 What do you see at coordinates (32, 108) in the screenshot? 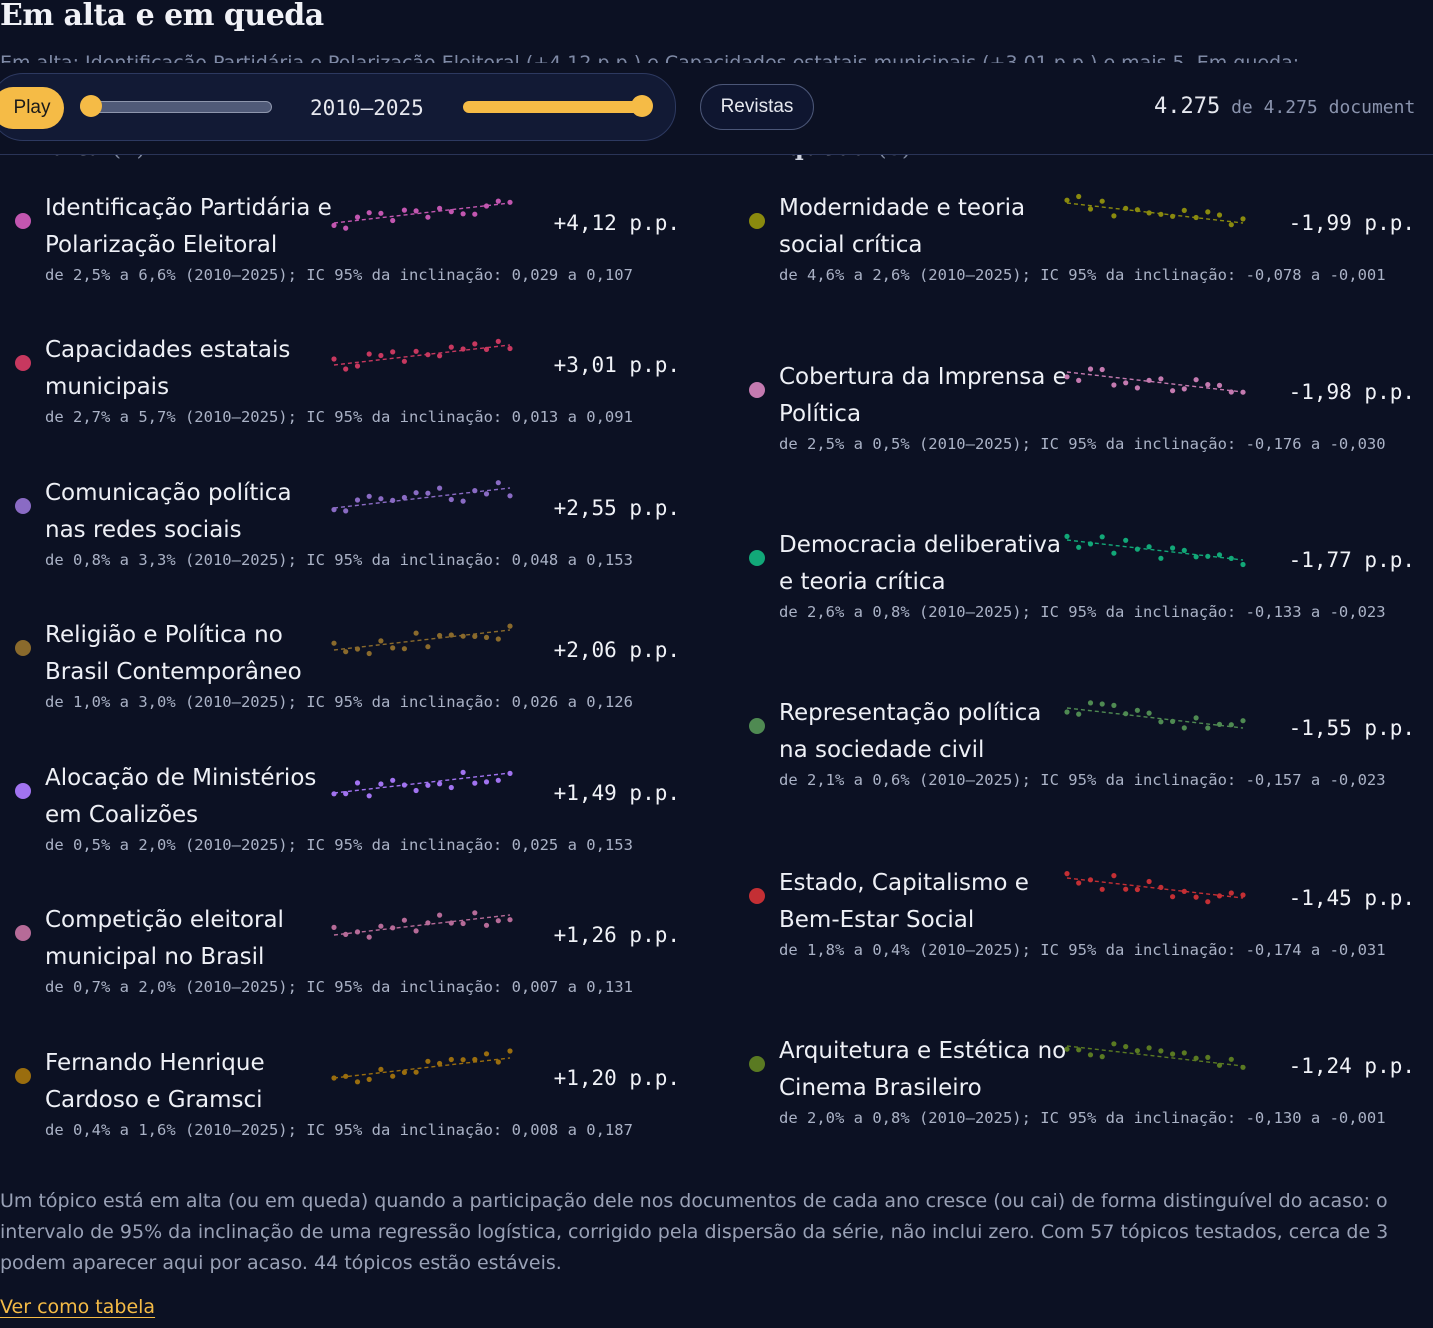
I see `play-button: Play` at bounding box center [32, 108].